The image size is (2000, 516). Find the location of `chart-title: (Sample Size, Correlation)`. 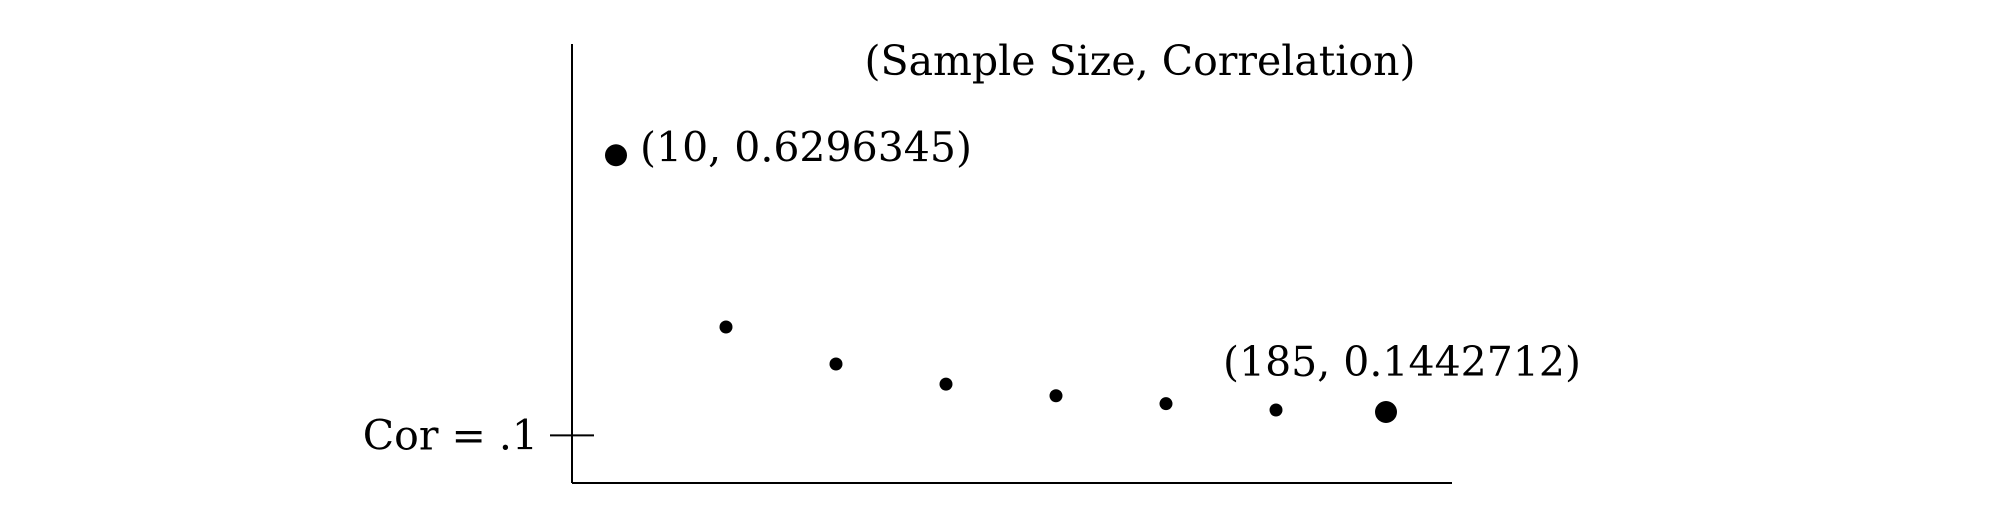

chart-title: (Sample Size, Correlation) is located at coordinates (1140, 61).